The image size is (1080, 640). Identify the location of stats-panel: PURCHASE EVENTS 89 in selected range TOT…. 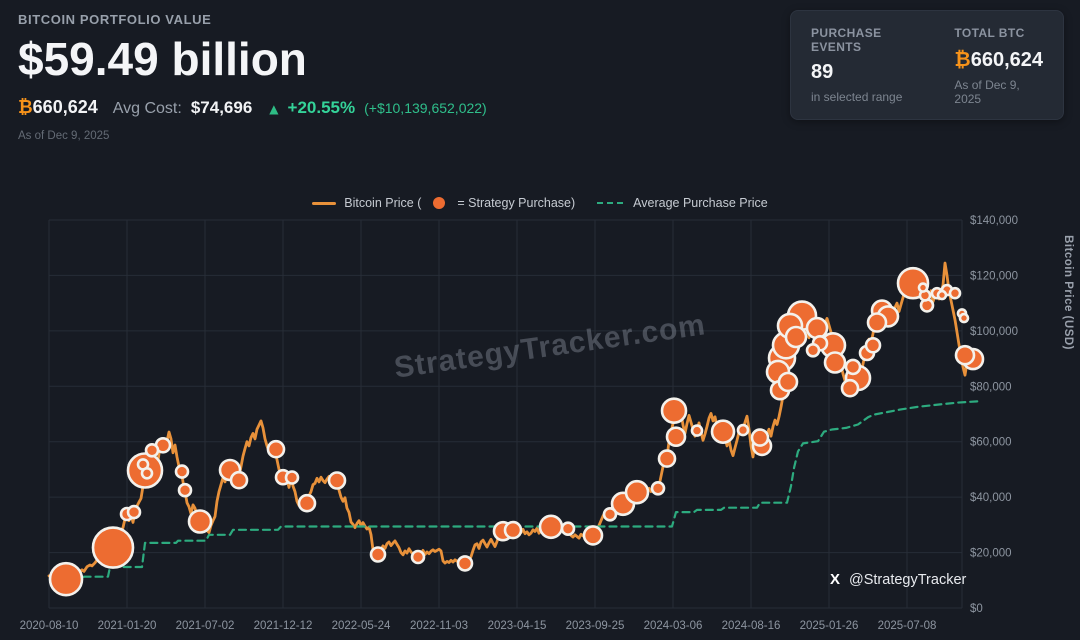
(927, 65).